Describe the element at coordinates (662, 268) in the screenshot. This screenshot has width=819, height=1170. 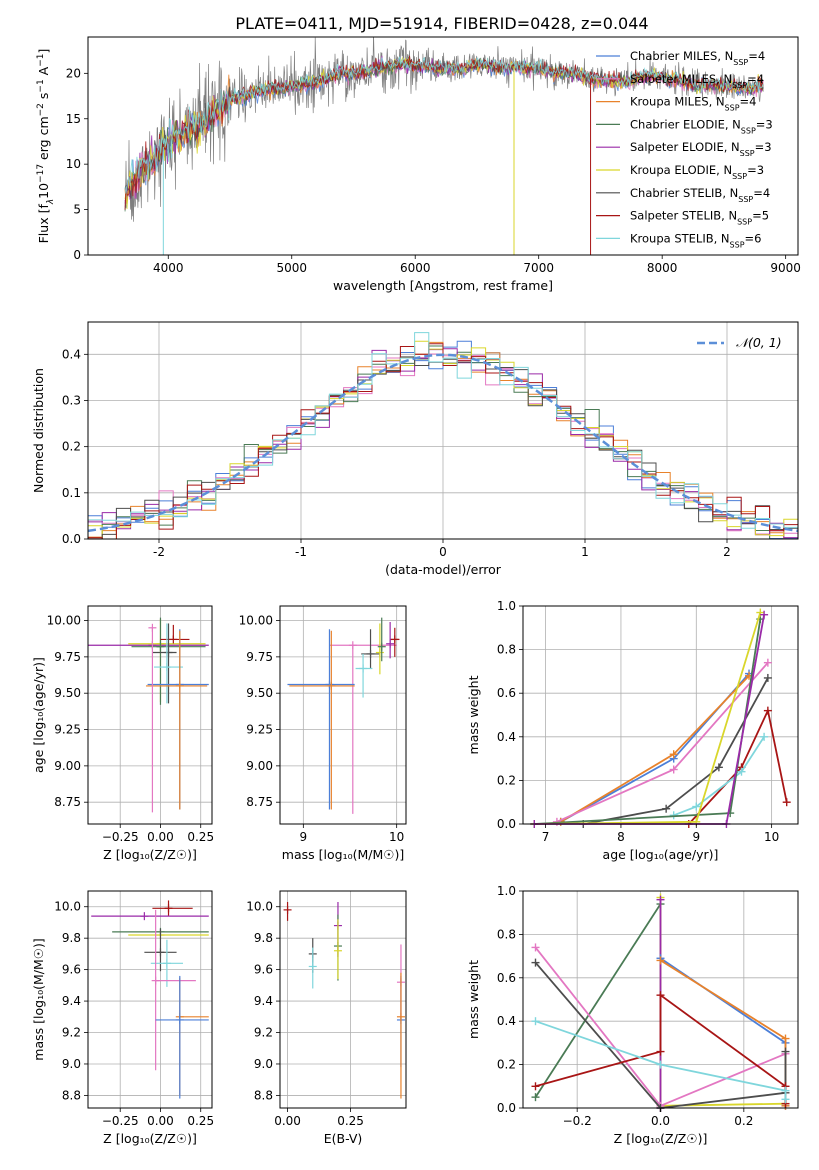
I see `x-tick-label: 8000` at that location.